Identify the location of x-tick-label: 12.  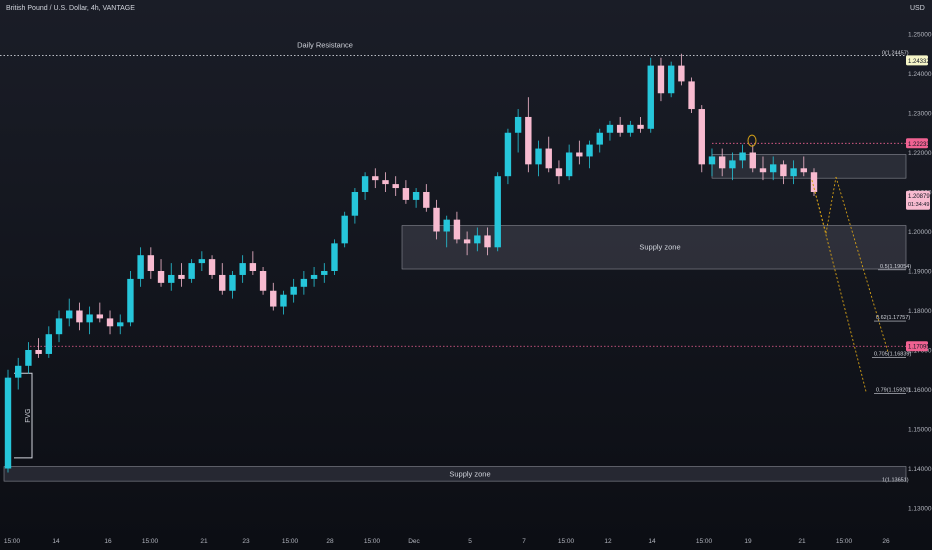
(608, 541).